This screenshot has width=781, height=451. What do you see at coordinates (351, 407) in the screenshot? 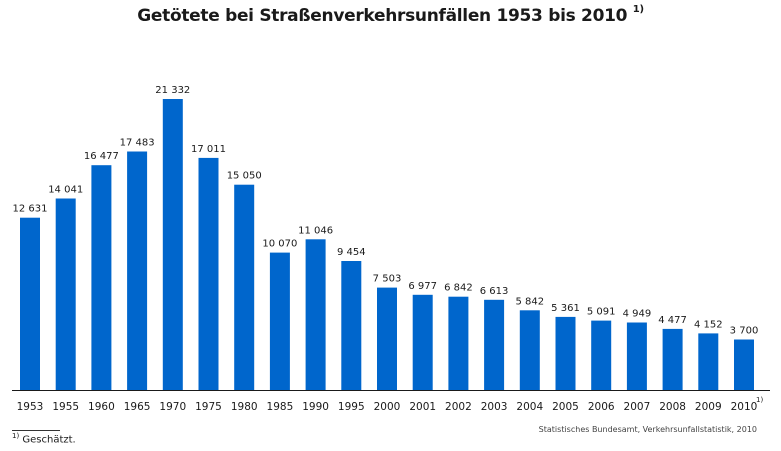
I see `x-tick-label-1995: 1995` at bounding box center [351, 407].